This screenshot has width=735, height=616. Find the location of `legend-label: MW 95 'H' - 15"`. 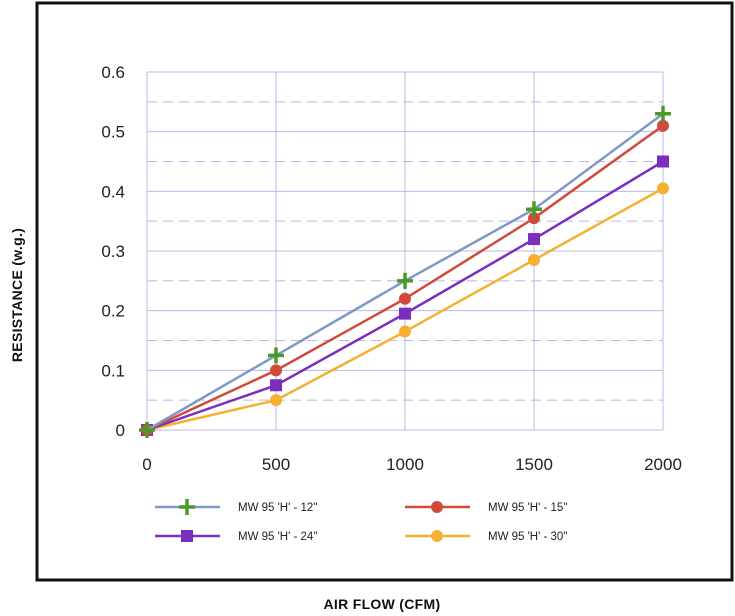

legend-label: MW 95 'H' - 15" is located at coordinates (527, 508).